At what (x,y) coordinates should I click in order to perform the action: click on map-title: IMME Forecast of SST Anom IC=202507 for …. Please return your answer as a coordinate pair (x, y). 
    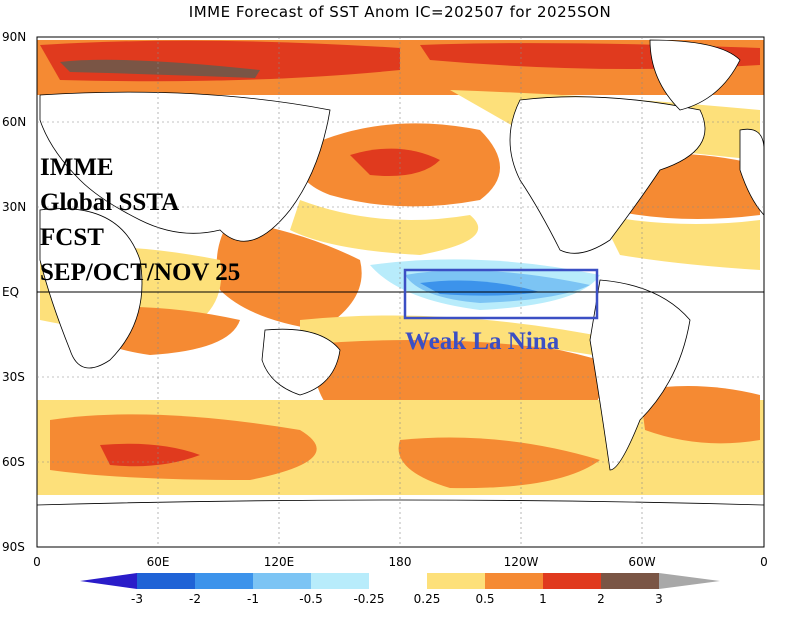
    Looking at the image, I should click on (400, 12).